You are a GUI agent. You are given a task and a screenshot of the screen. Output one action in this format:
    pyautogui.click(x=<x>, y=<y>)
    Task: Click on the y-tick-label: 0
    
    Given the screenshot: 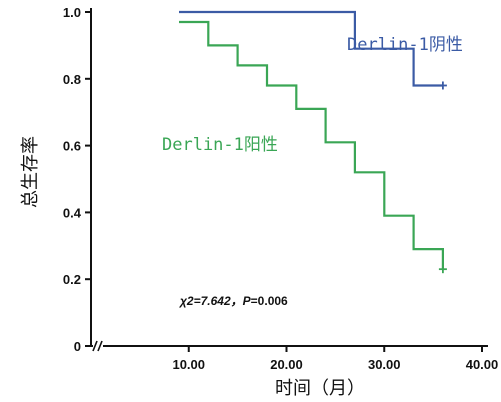 What is the action you would take?
    pyautogui.click(x=77, y=346)
    